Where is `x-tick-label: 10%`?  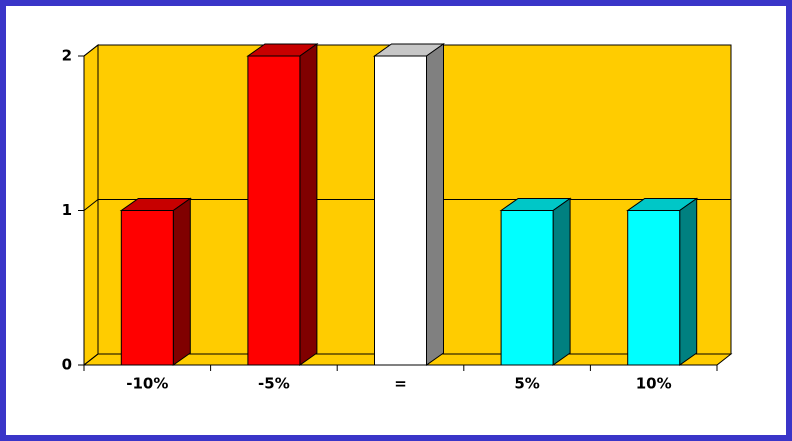
x-tick-label: 10% is located at coordinates (654, 384).